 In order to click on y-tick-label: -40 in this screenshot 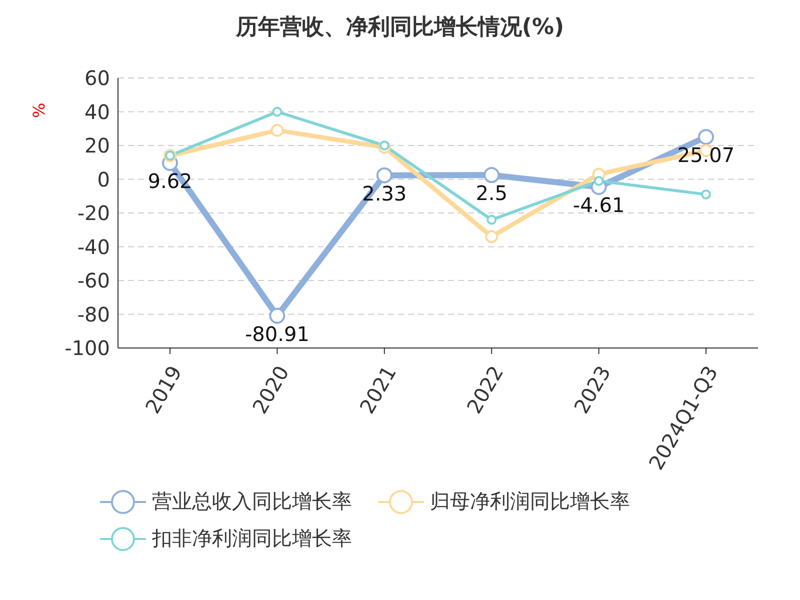, I will do `click(93, 246)`.